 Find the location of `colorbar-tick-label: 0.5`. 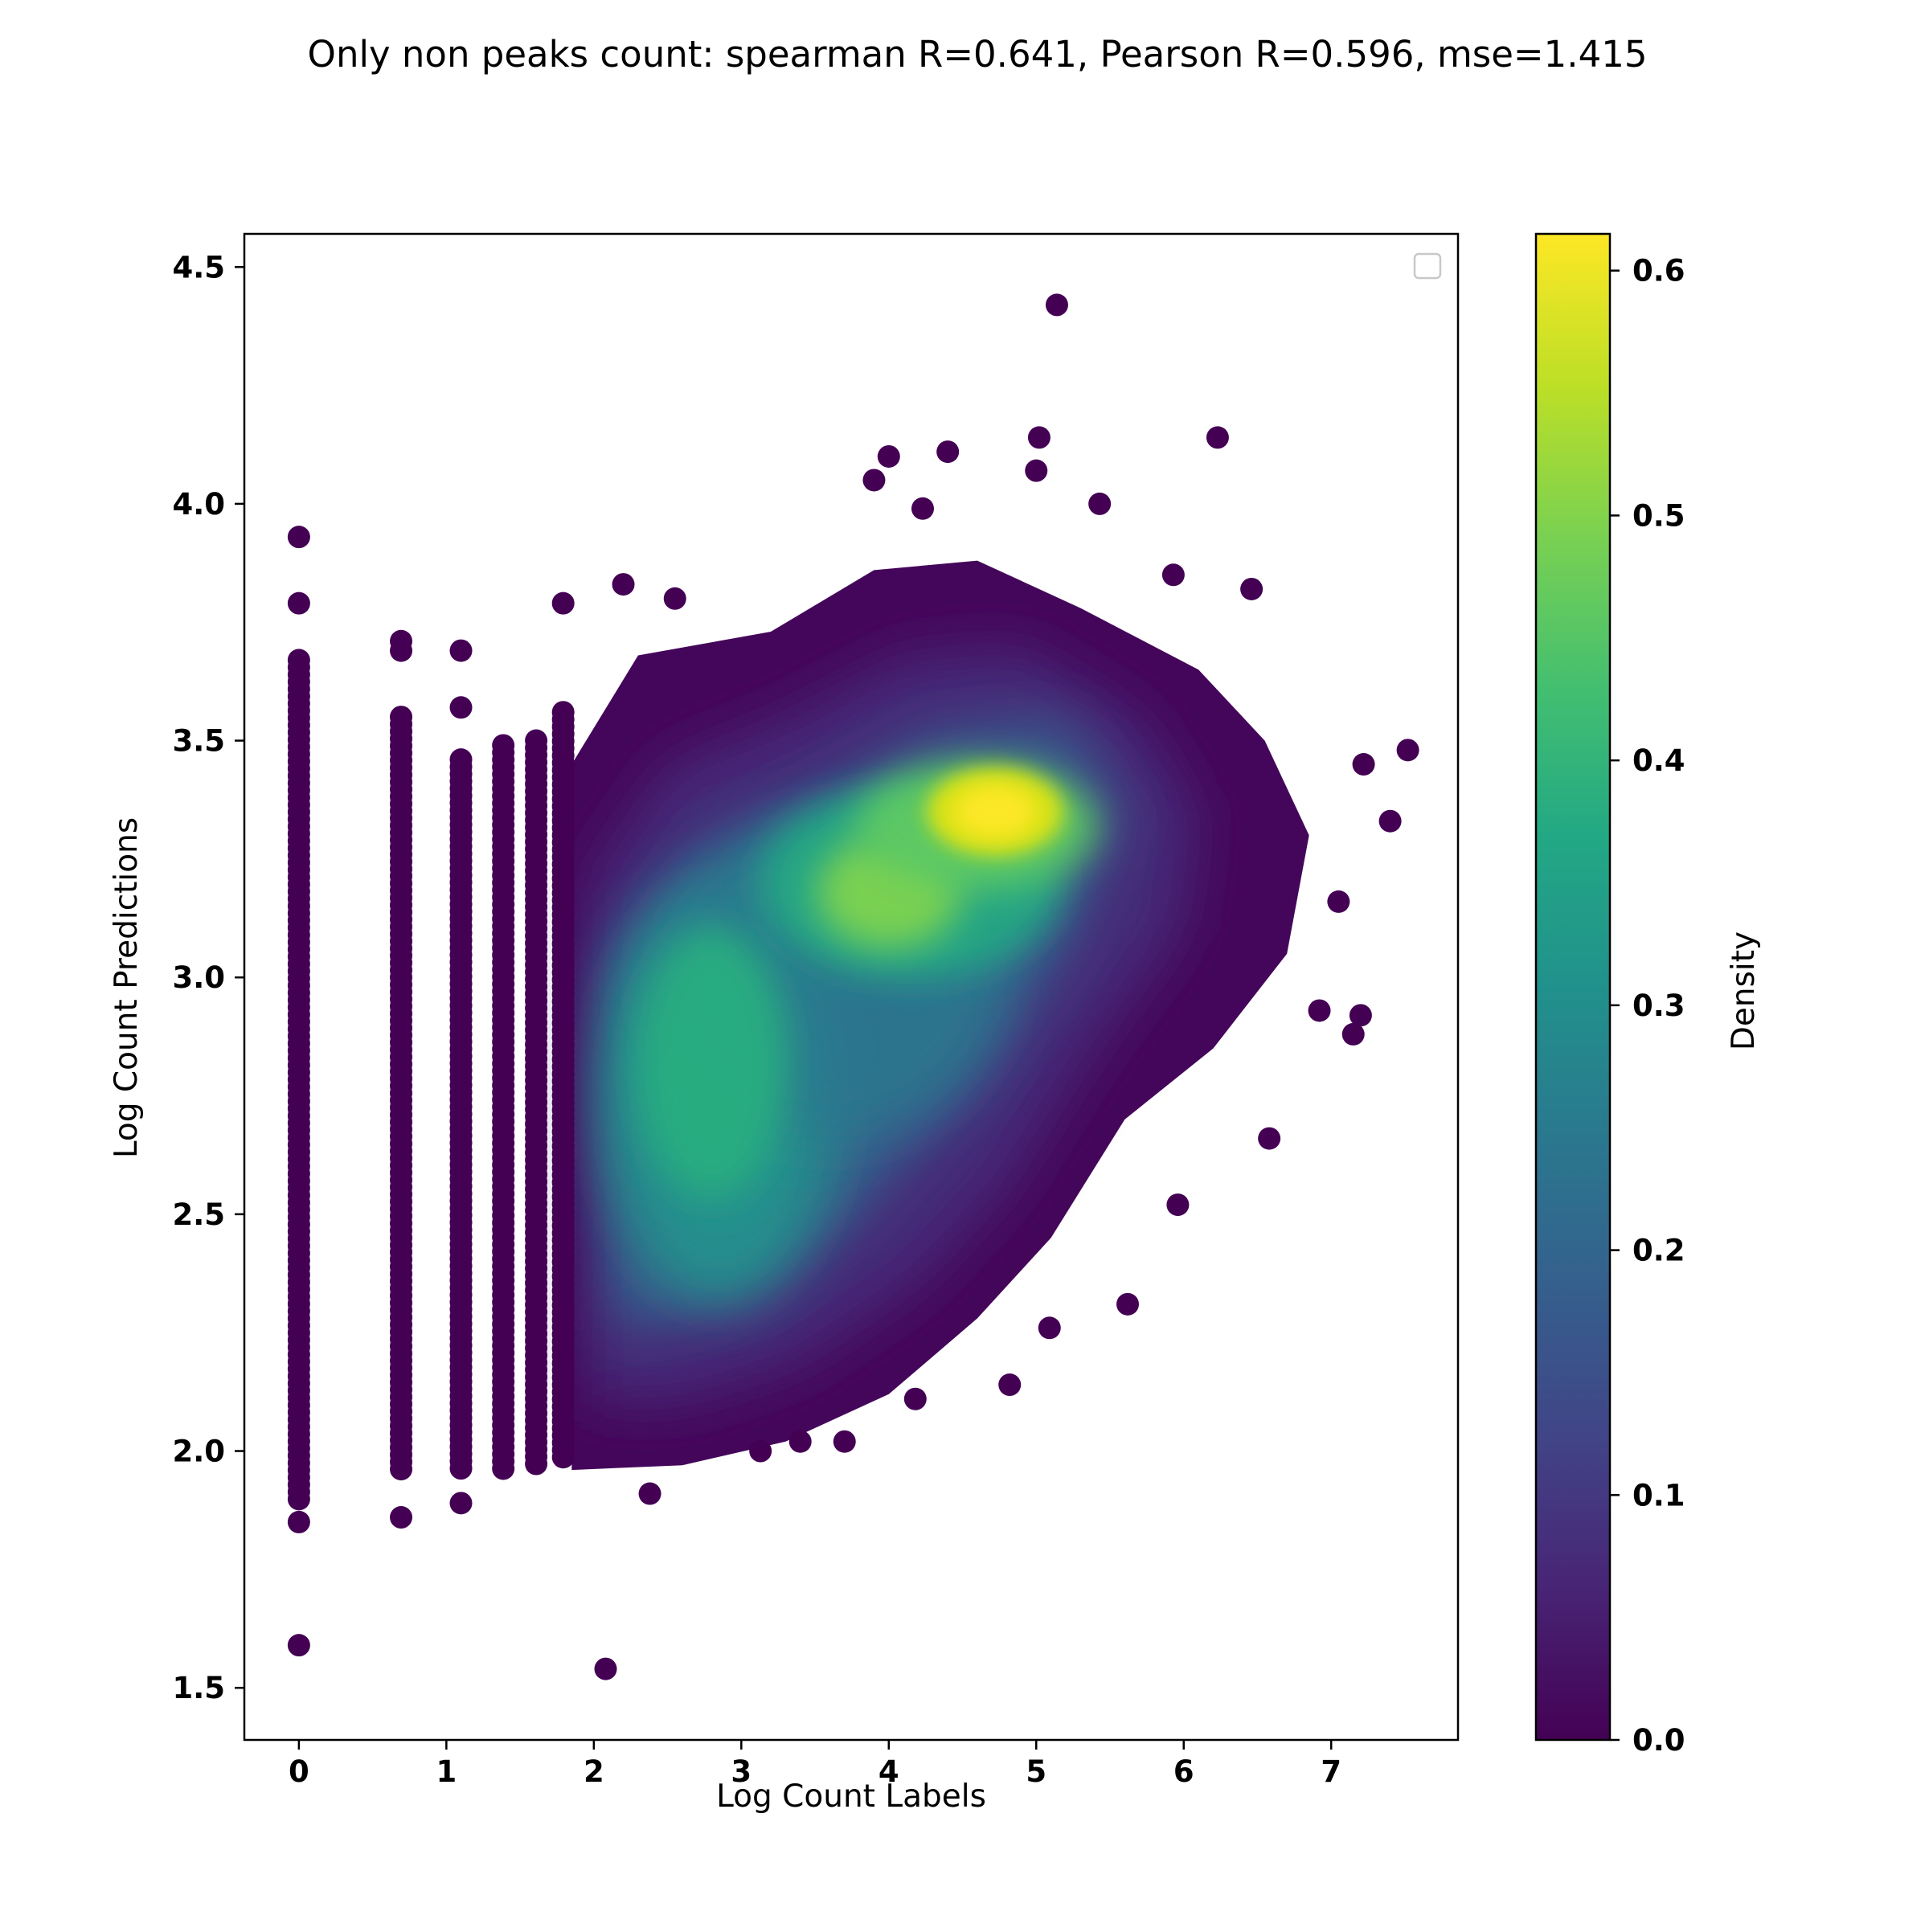

colorbar-tick-label: 0.5 is located at coordinates (1658, 515).